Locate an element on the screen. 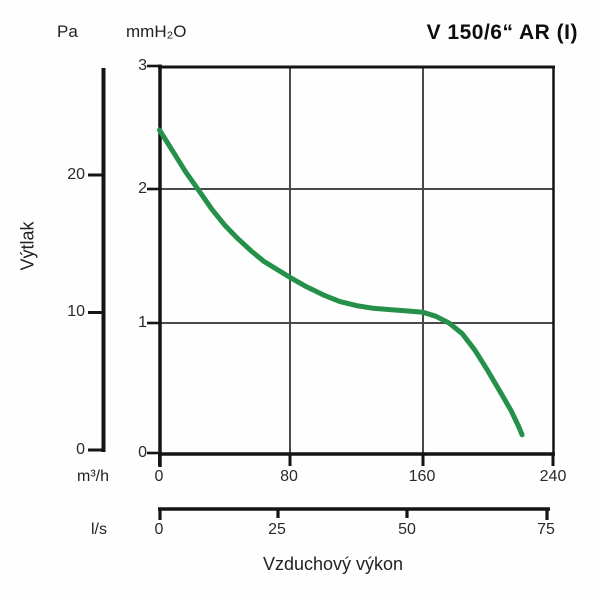  xtick-m3h-160: 160 is located at coordinates (422, 476).